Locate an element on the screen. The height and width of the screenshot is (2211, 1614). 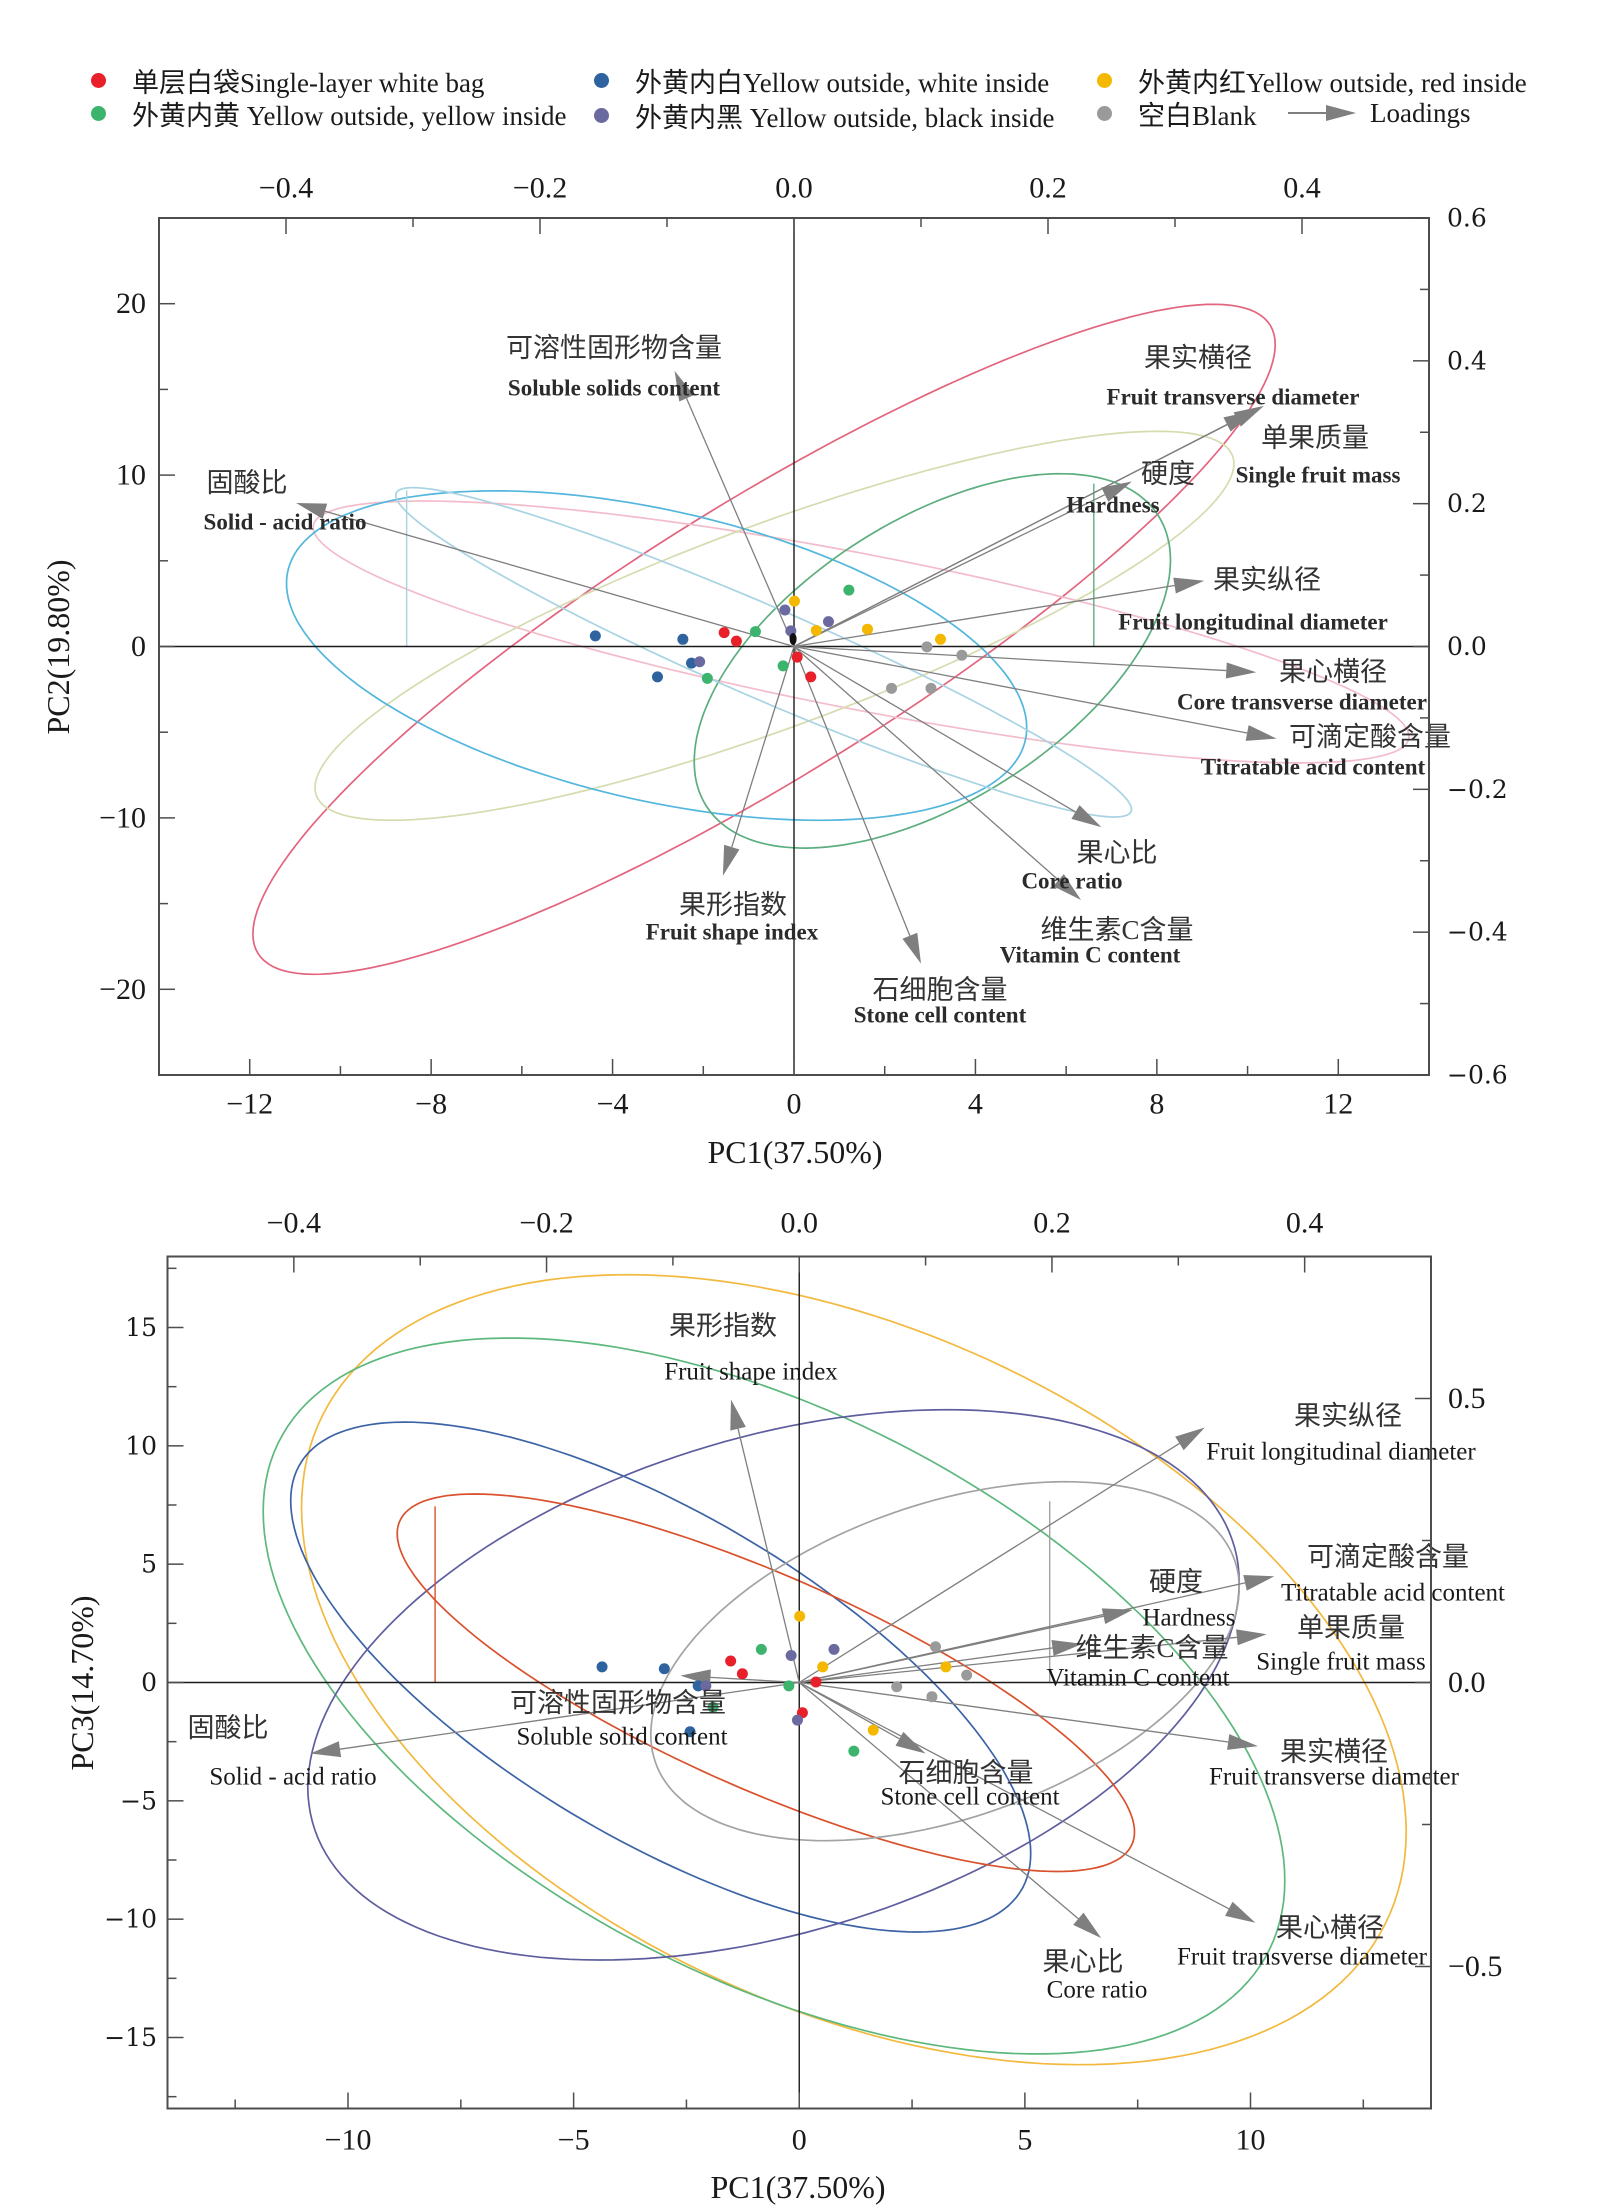
bottom-tick-label: 4 is located at coordinates (975, 1104).